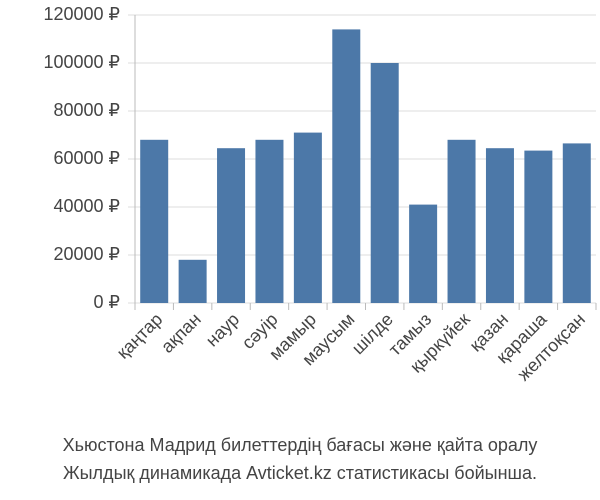 This screenshot has width=600, height=500. What do you see at coordinates (86, 254) in the screenshot?
I see `y-tick-label: 20000 ₽` at bounding box center [86, 254].